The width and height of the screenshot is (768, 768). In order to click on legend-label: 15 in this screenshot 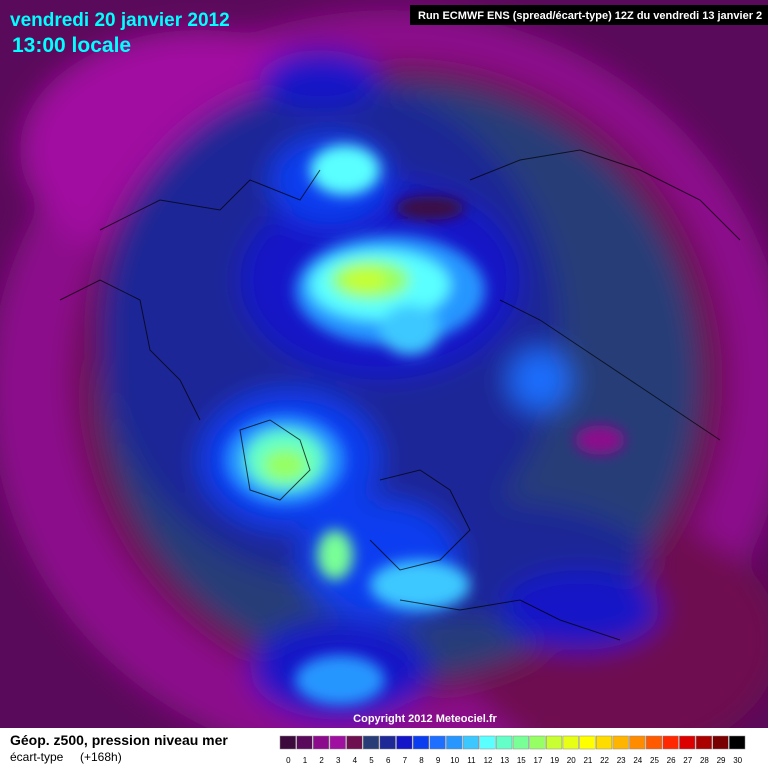, I will do `click(521, 760)`.